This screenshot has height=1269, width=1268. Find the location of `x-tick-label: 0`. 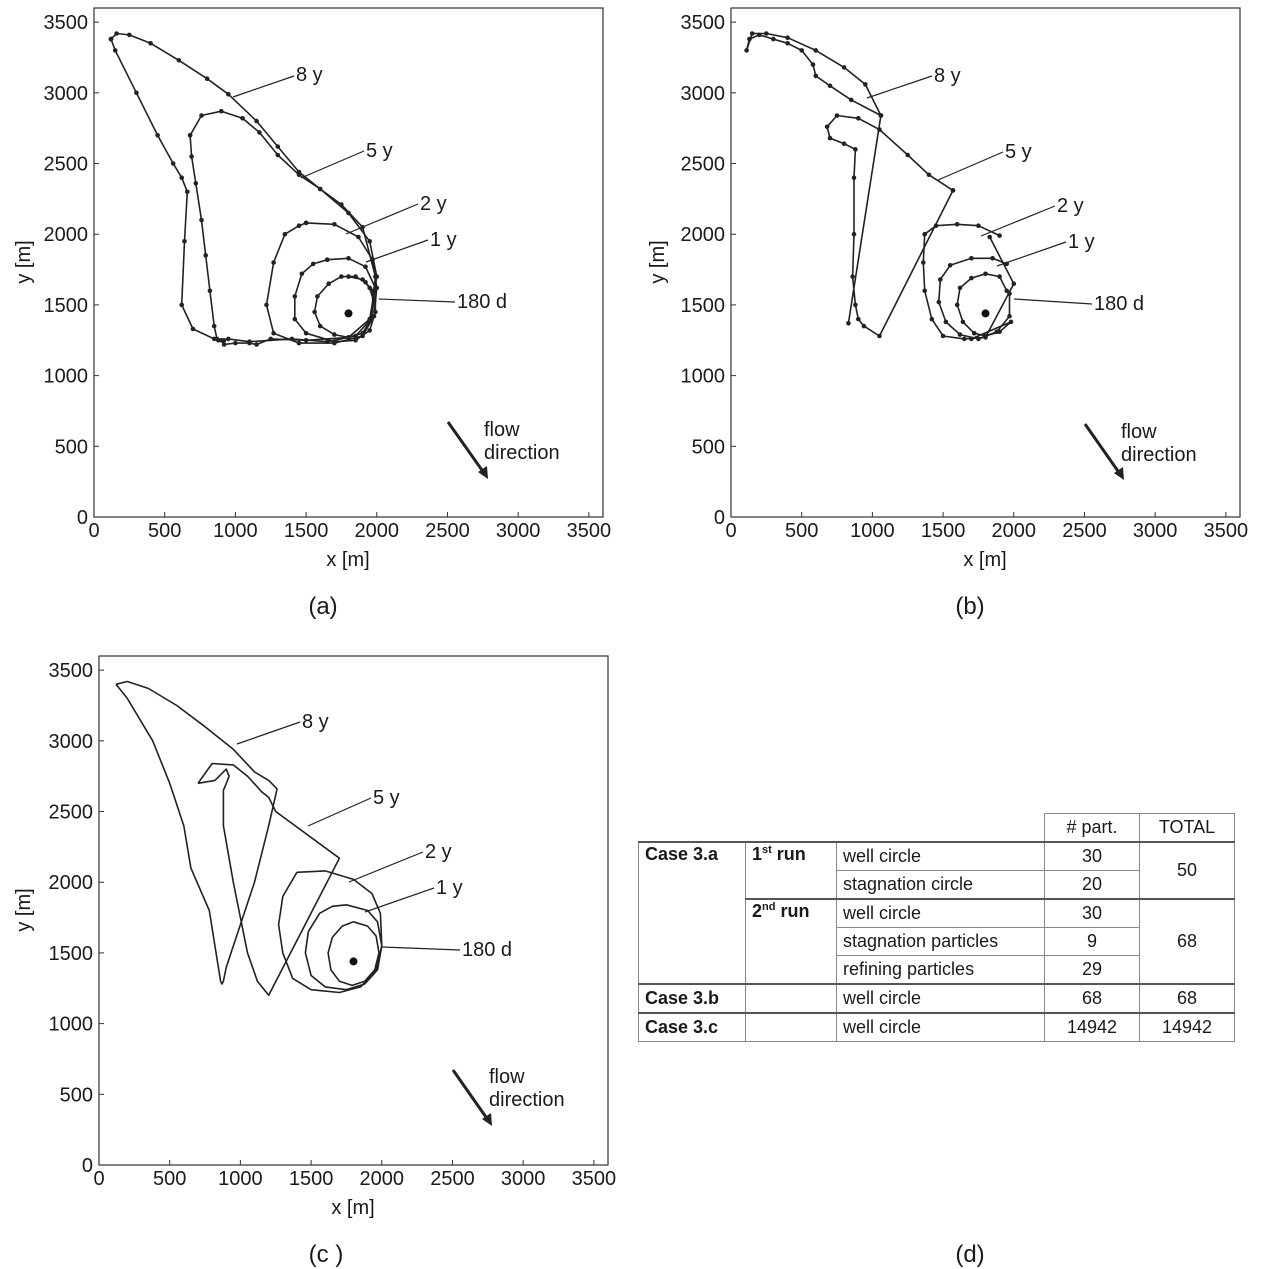

x-tick-label: 0 is located at coordinates (93, 531).